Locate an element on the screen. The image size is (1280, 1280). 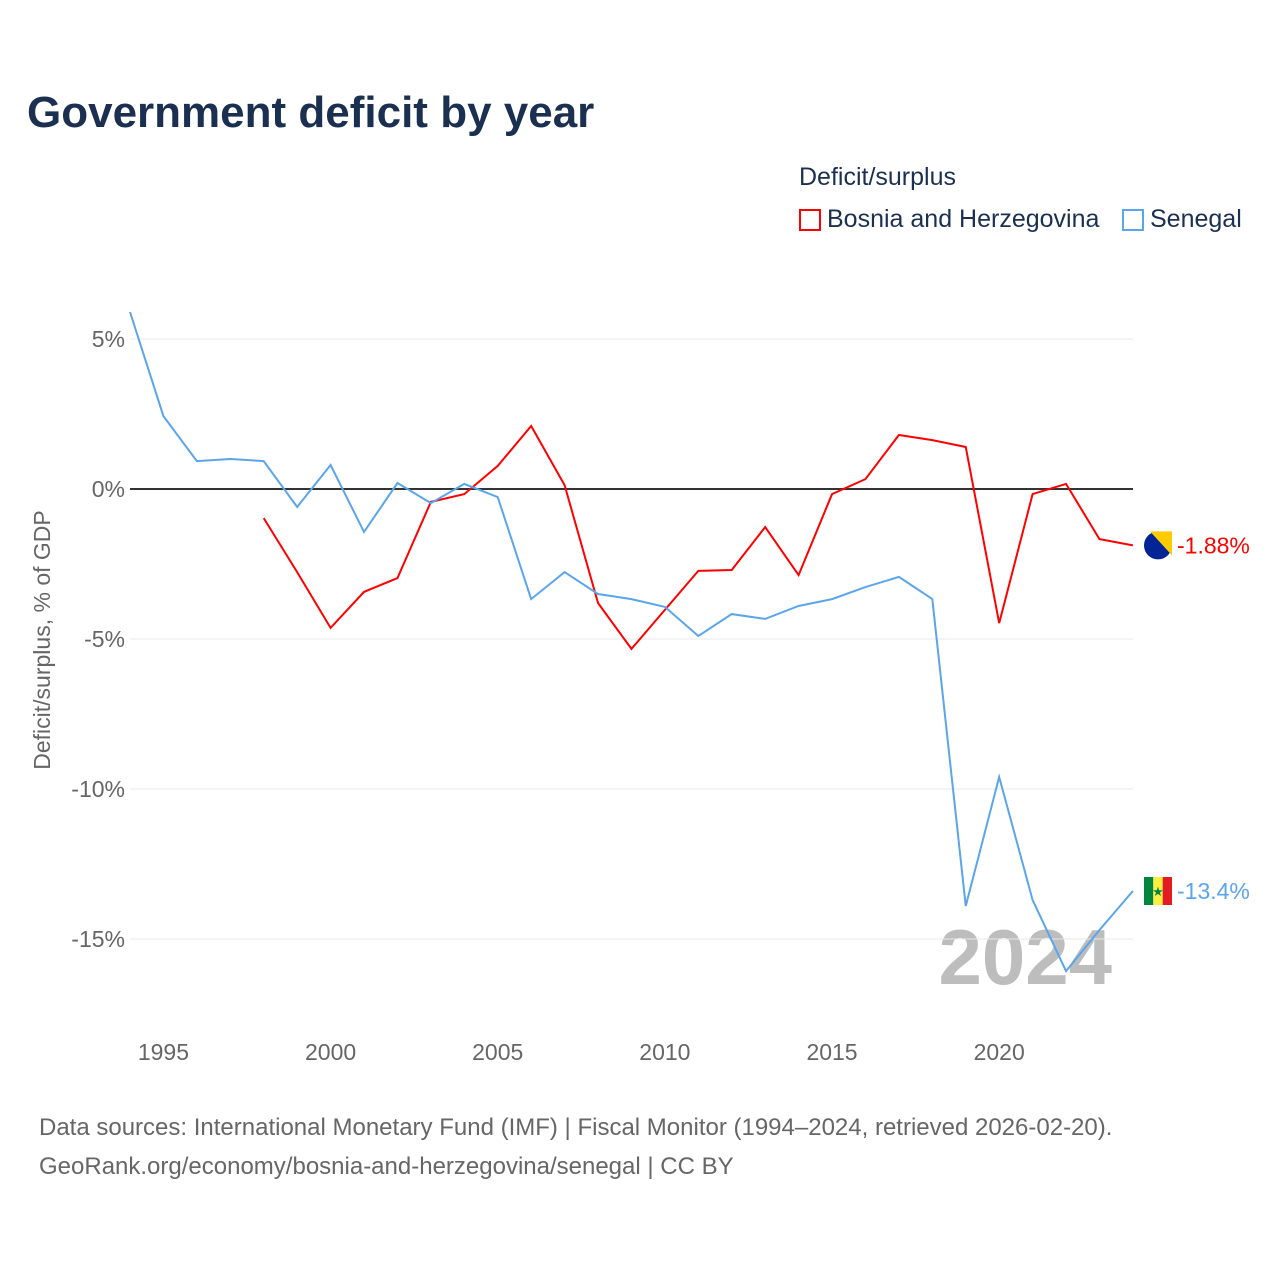
y-axis-label: Deficit/surplus, % of GDP is located at coordinates (42, 639).